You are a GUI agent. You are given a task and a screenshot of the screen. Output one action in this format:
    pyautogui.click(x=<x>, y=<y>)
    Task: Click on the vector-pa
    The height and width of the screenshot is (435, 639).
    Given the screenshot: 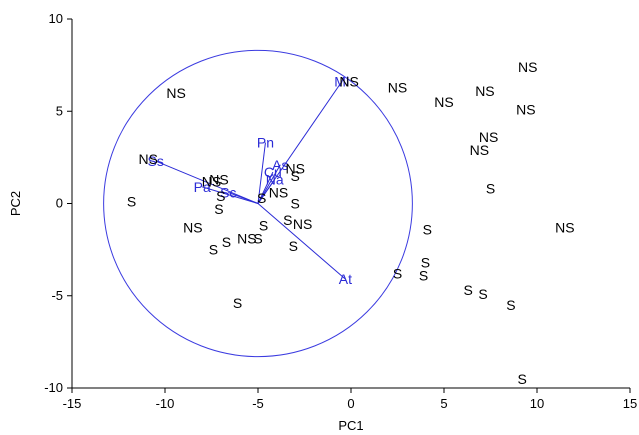 What is the action you would take?
    pyautogui.click(x=230, y=195)
    